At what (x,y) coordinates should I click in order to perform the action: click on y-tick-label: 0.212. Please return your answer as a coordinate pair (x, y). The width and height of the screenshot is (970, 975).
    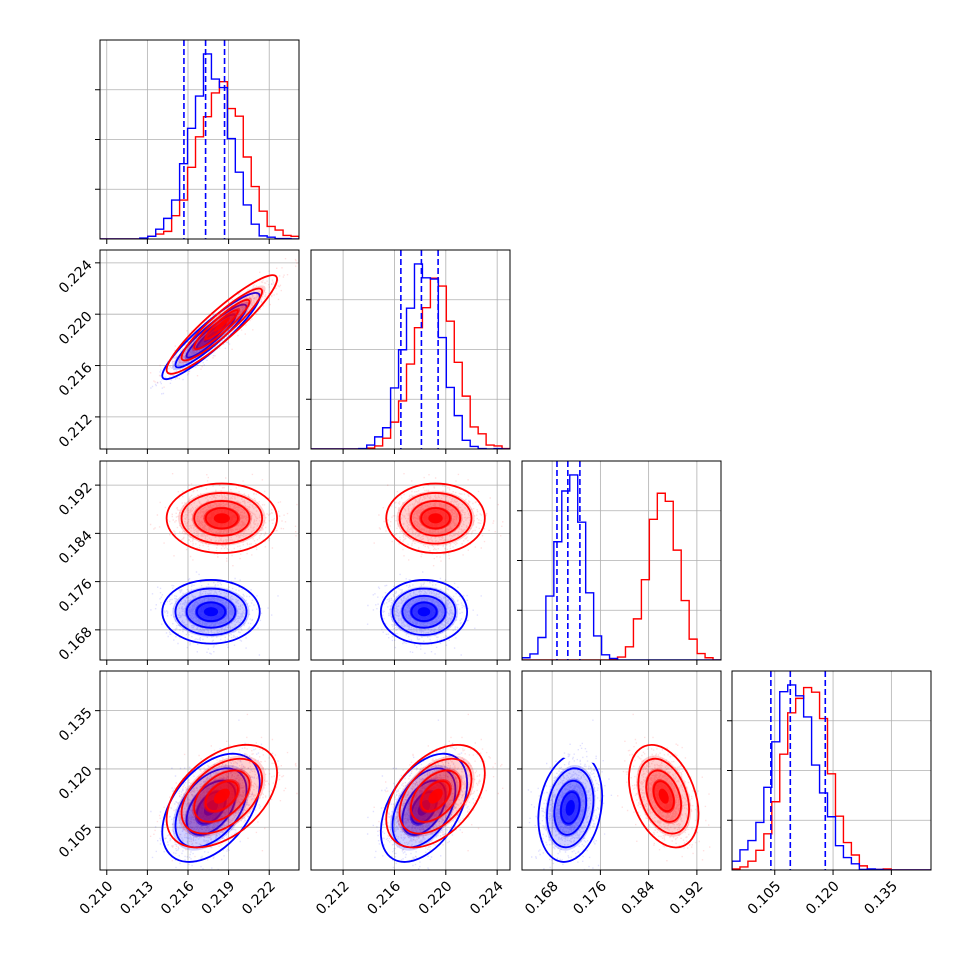
    Looking at the image, I should click on (76, 431).